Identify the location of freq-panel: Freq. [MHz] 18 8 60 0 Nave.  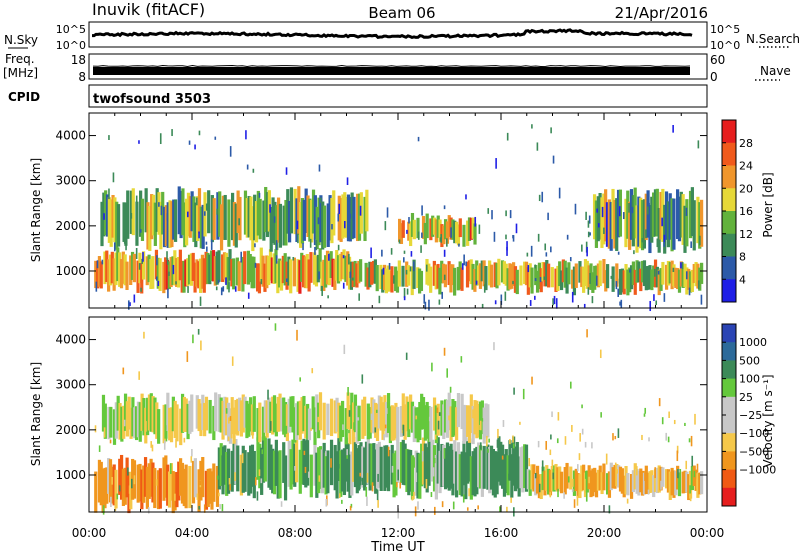
(397, 68).